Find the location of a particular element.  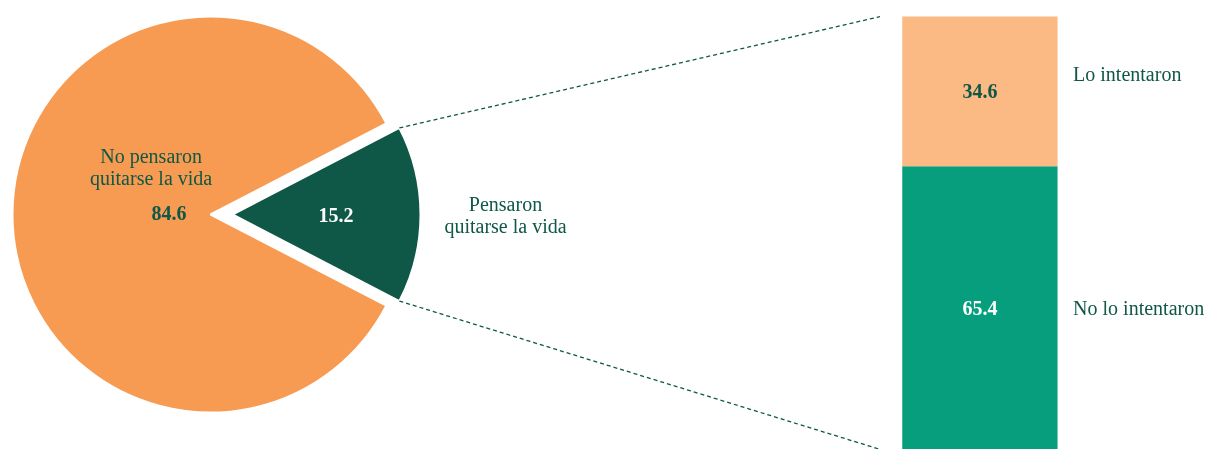

data-label: 84.6 is located at coordinates (169, 212).